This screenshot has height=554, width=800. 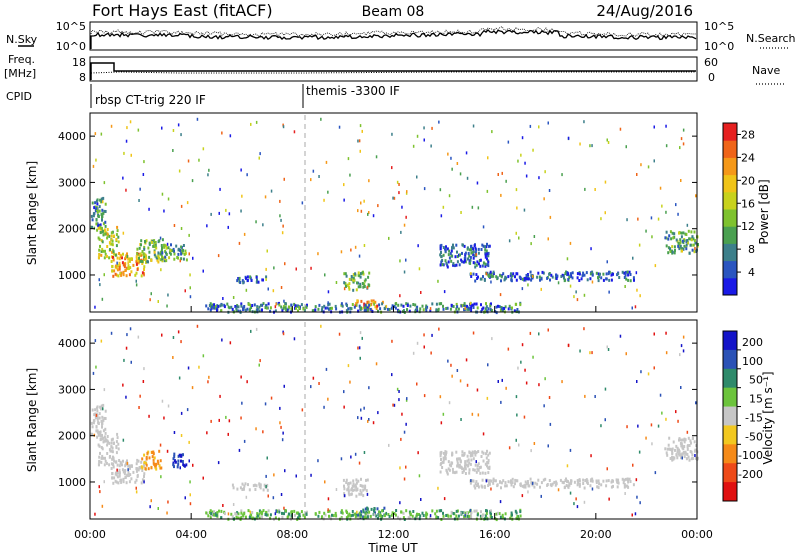 What do you see at coordinates (292, 534) in the screenshot?
I see `x-tick-label: 08:00` at bounding box center [292, 534].